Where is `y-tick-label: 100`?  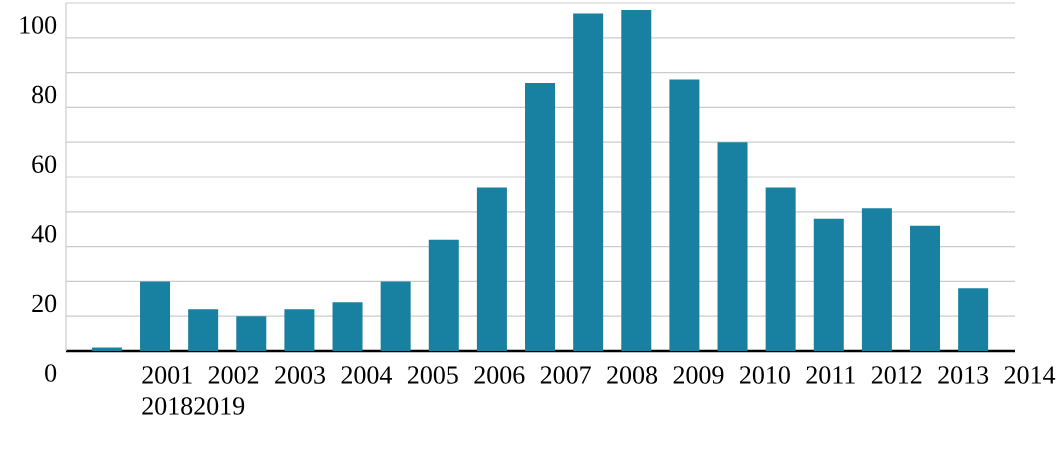 y-tick-label: 100 is located at coordinates (38, 25).